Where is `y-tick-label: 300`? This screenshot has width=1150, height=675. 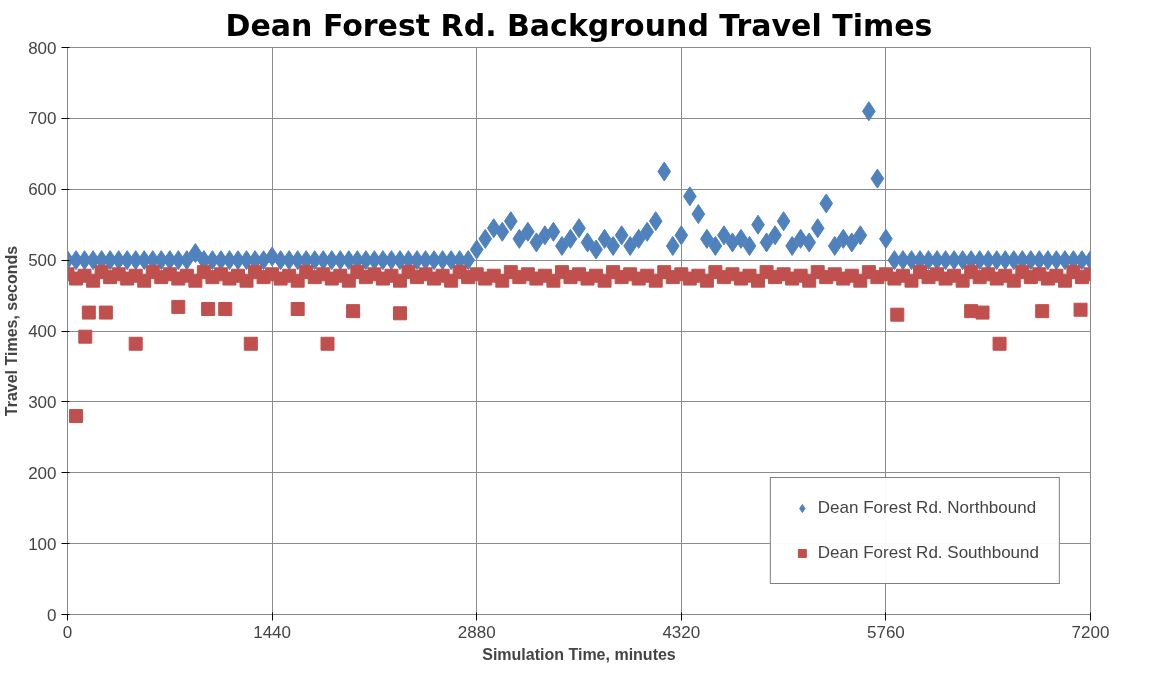 y-tick-label: 300 is located at coordinates (42, 402).